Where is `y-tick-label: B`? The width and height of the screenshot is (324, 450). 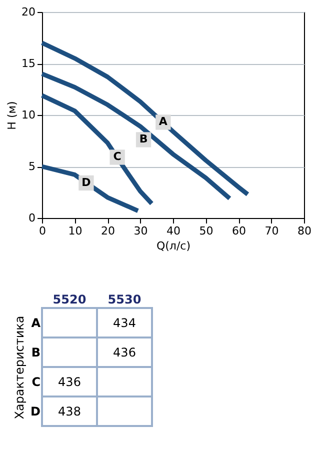
y-tick-label: B is located at coordinates (35, 352).